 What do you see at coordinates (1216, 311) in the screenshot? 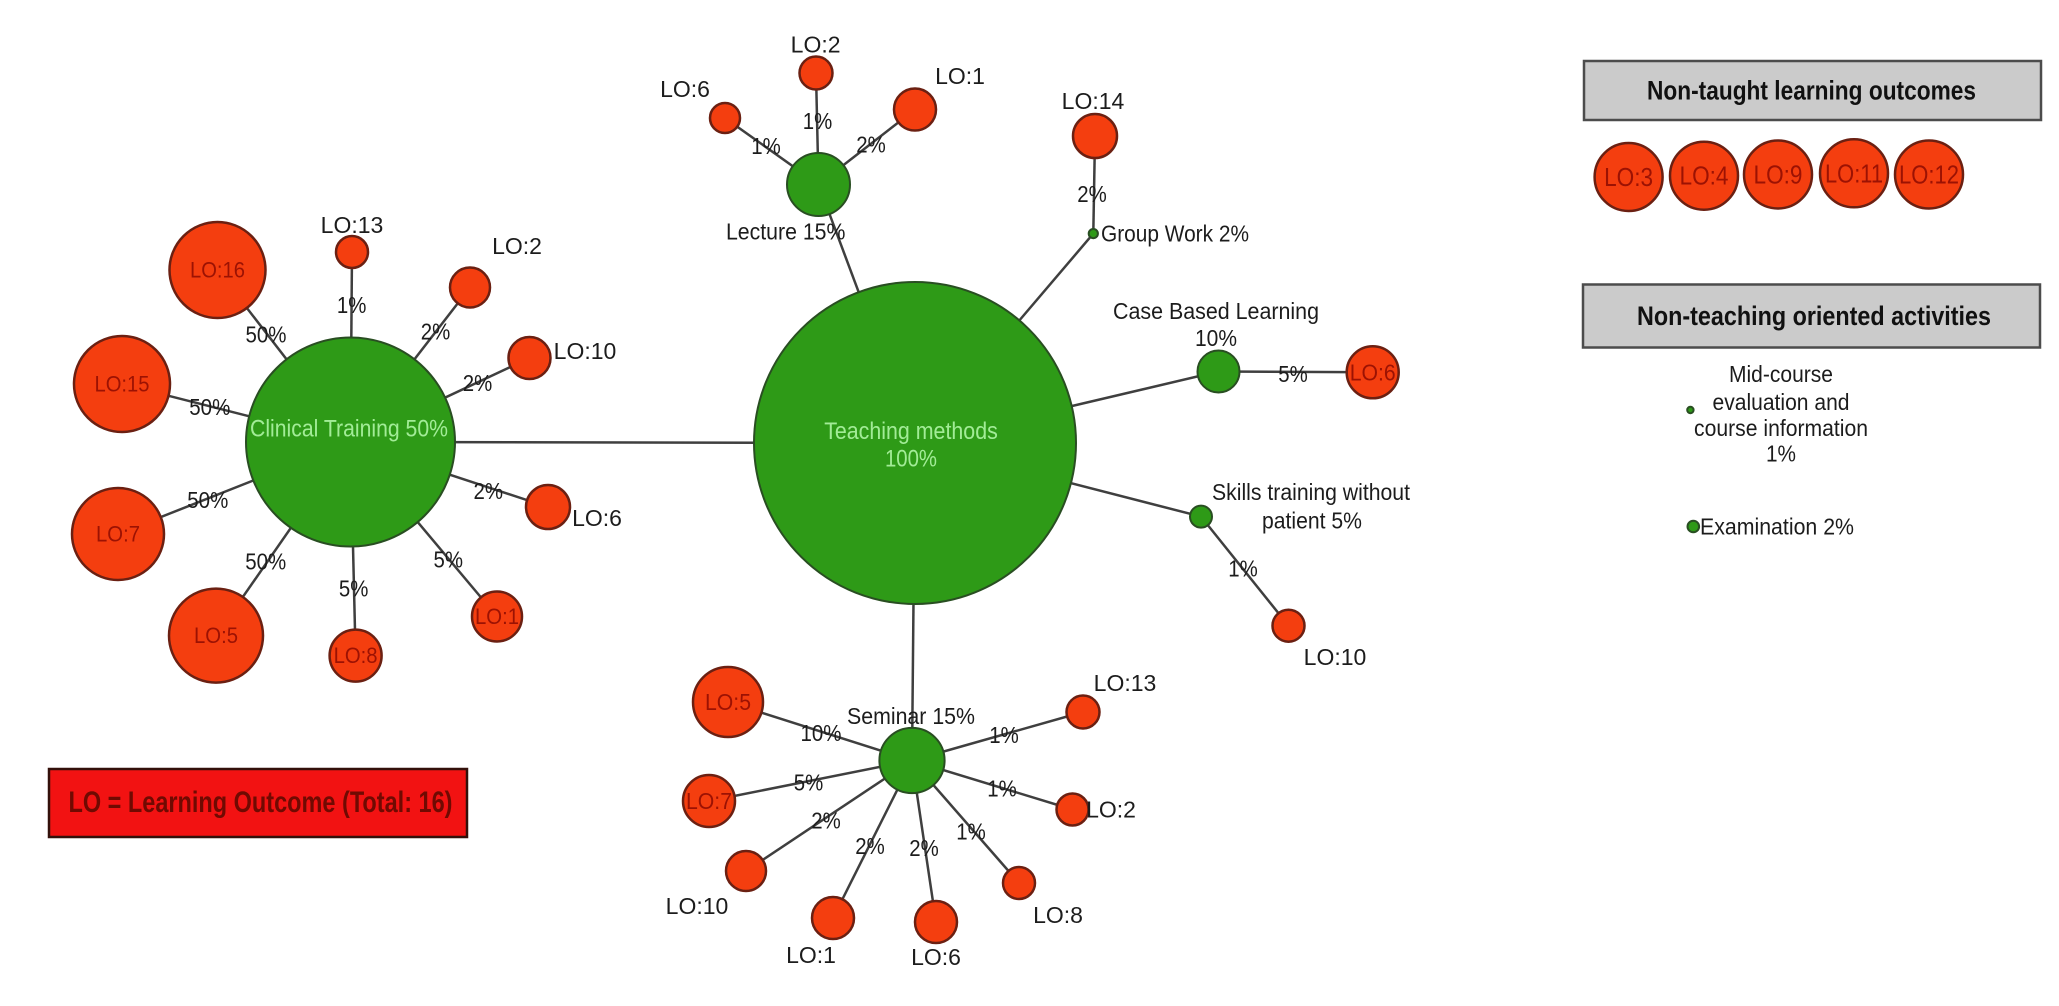
I see `svg-text: Case Based Learning` at bounding box center [1216, 311].